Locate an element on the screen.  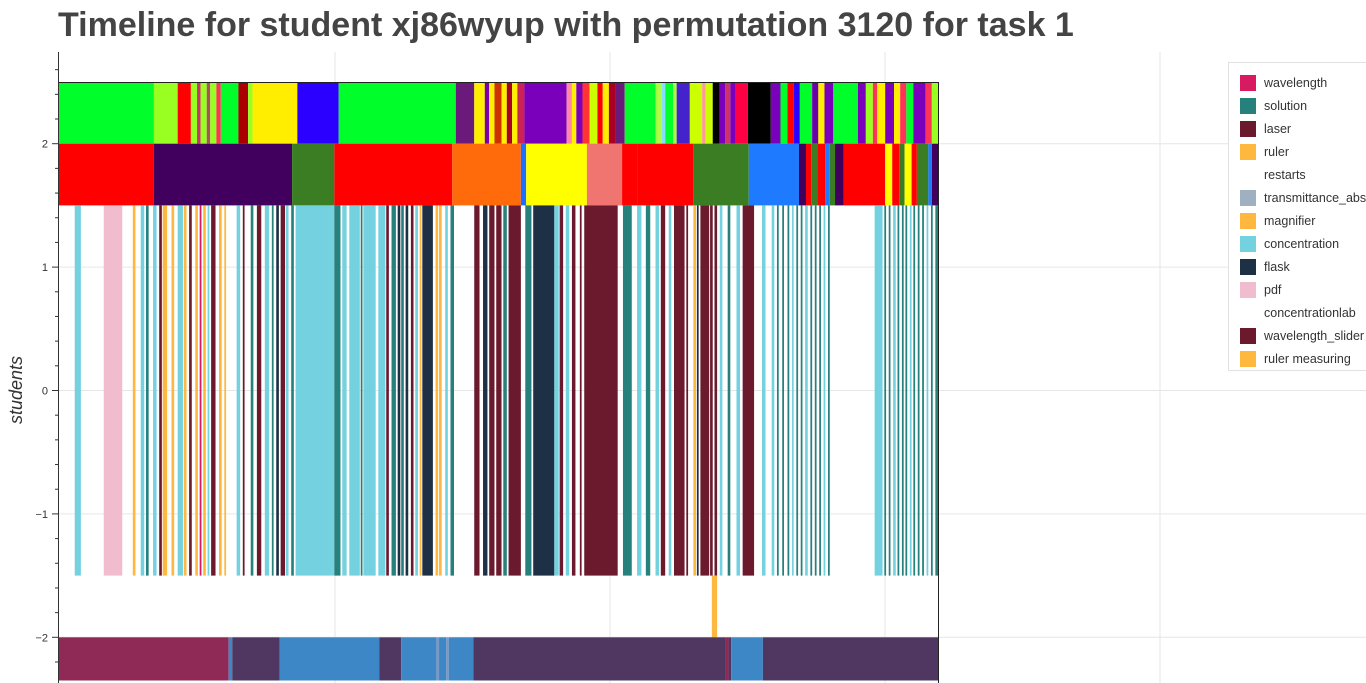
y-axis: −2 −1 0 1 2 is located at coordinates (47, 367).